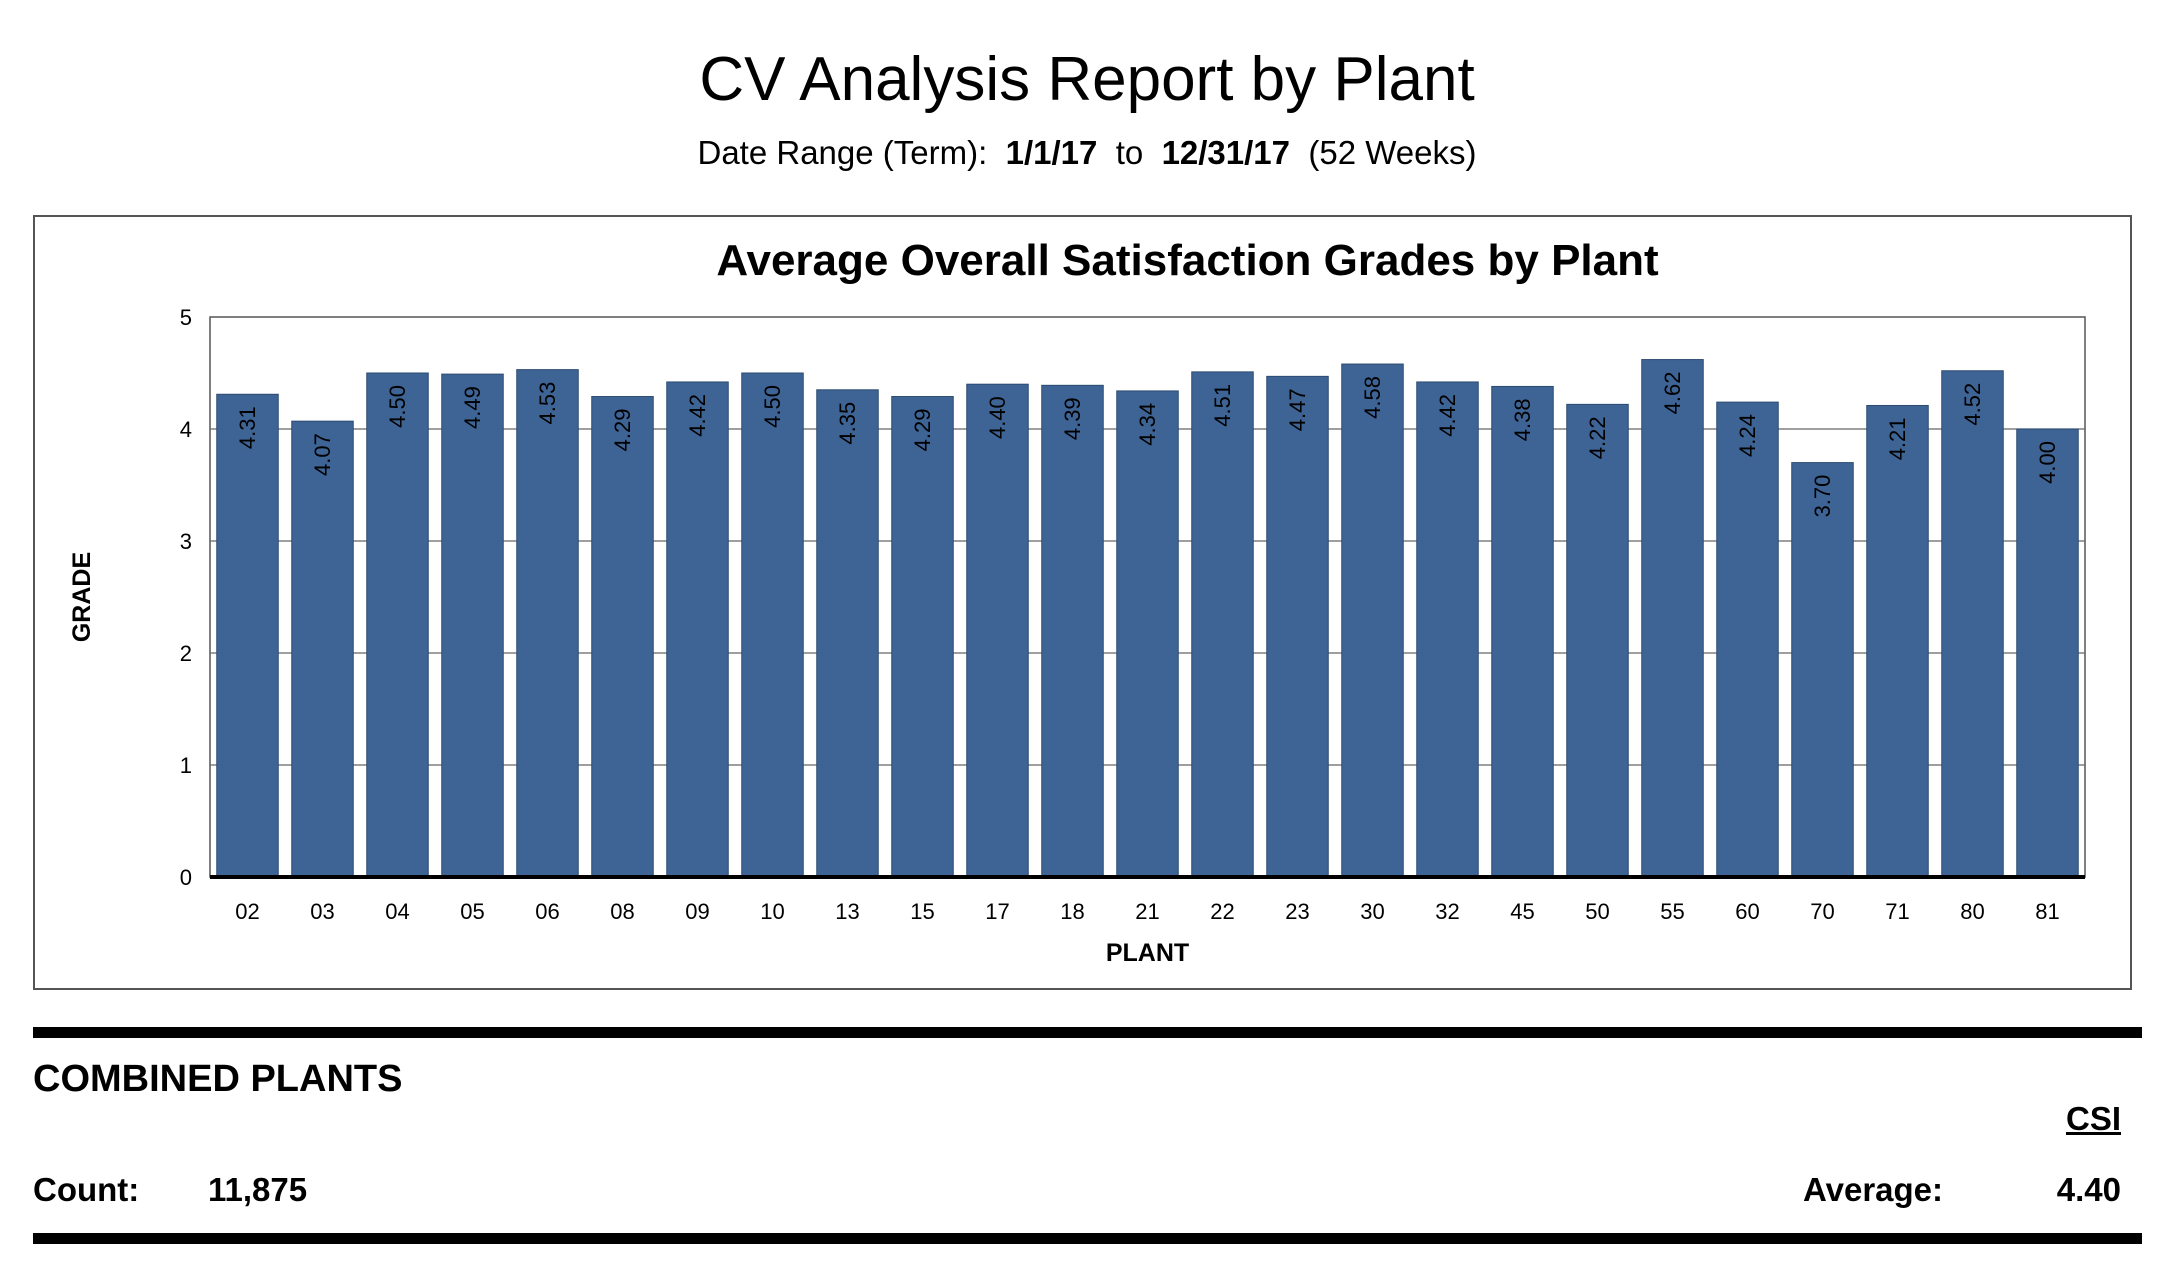 The height and width of the screenshot is (1282, 2174). I want to click on data-label: 4.22, so click(1597, 437).